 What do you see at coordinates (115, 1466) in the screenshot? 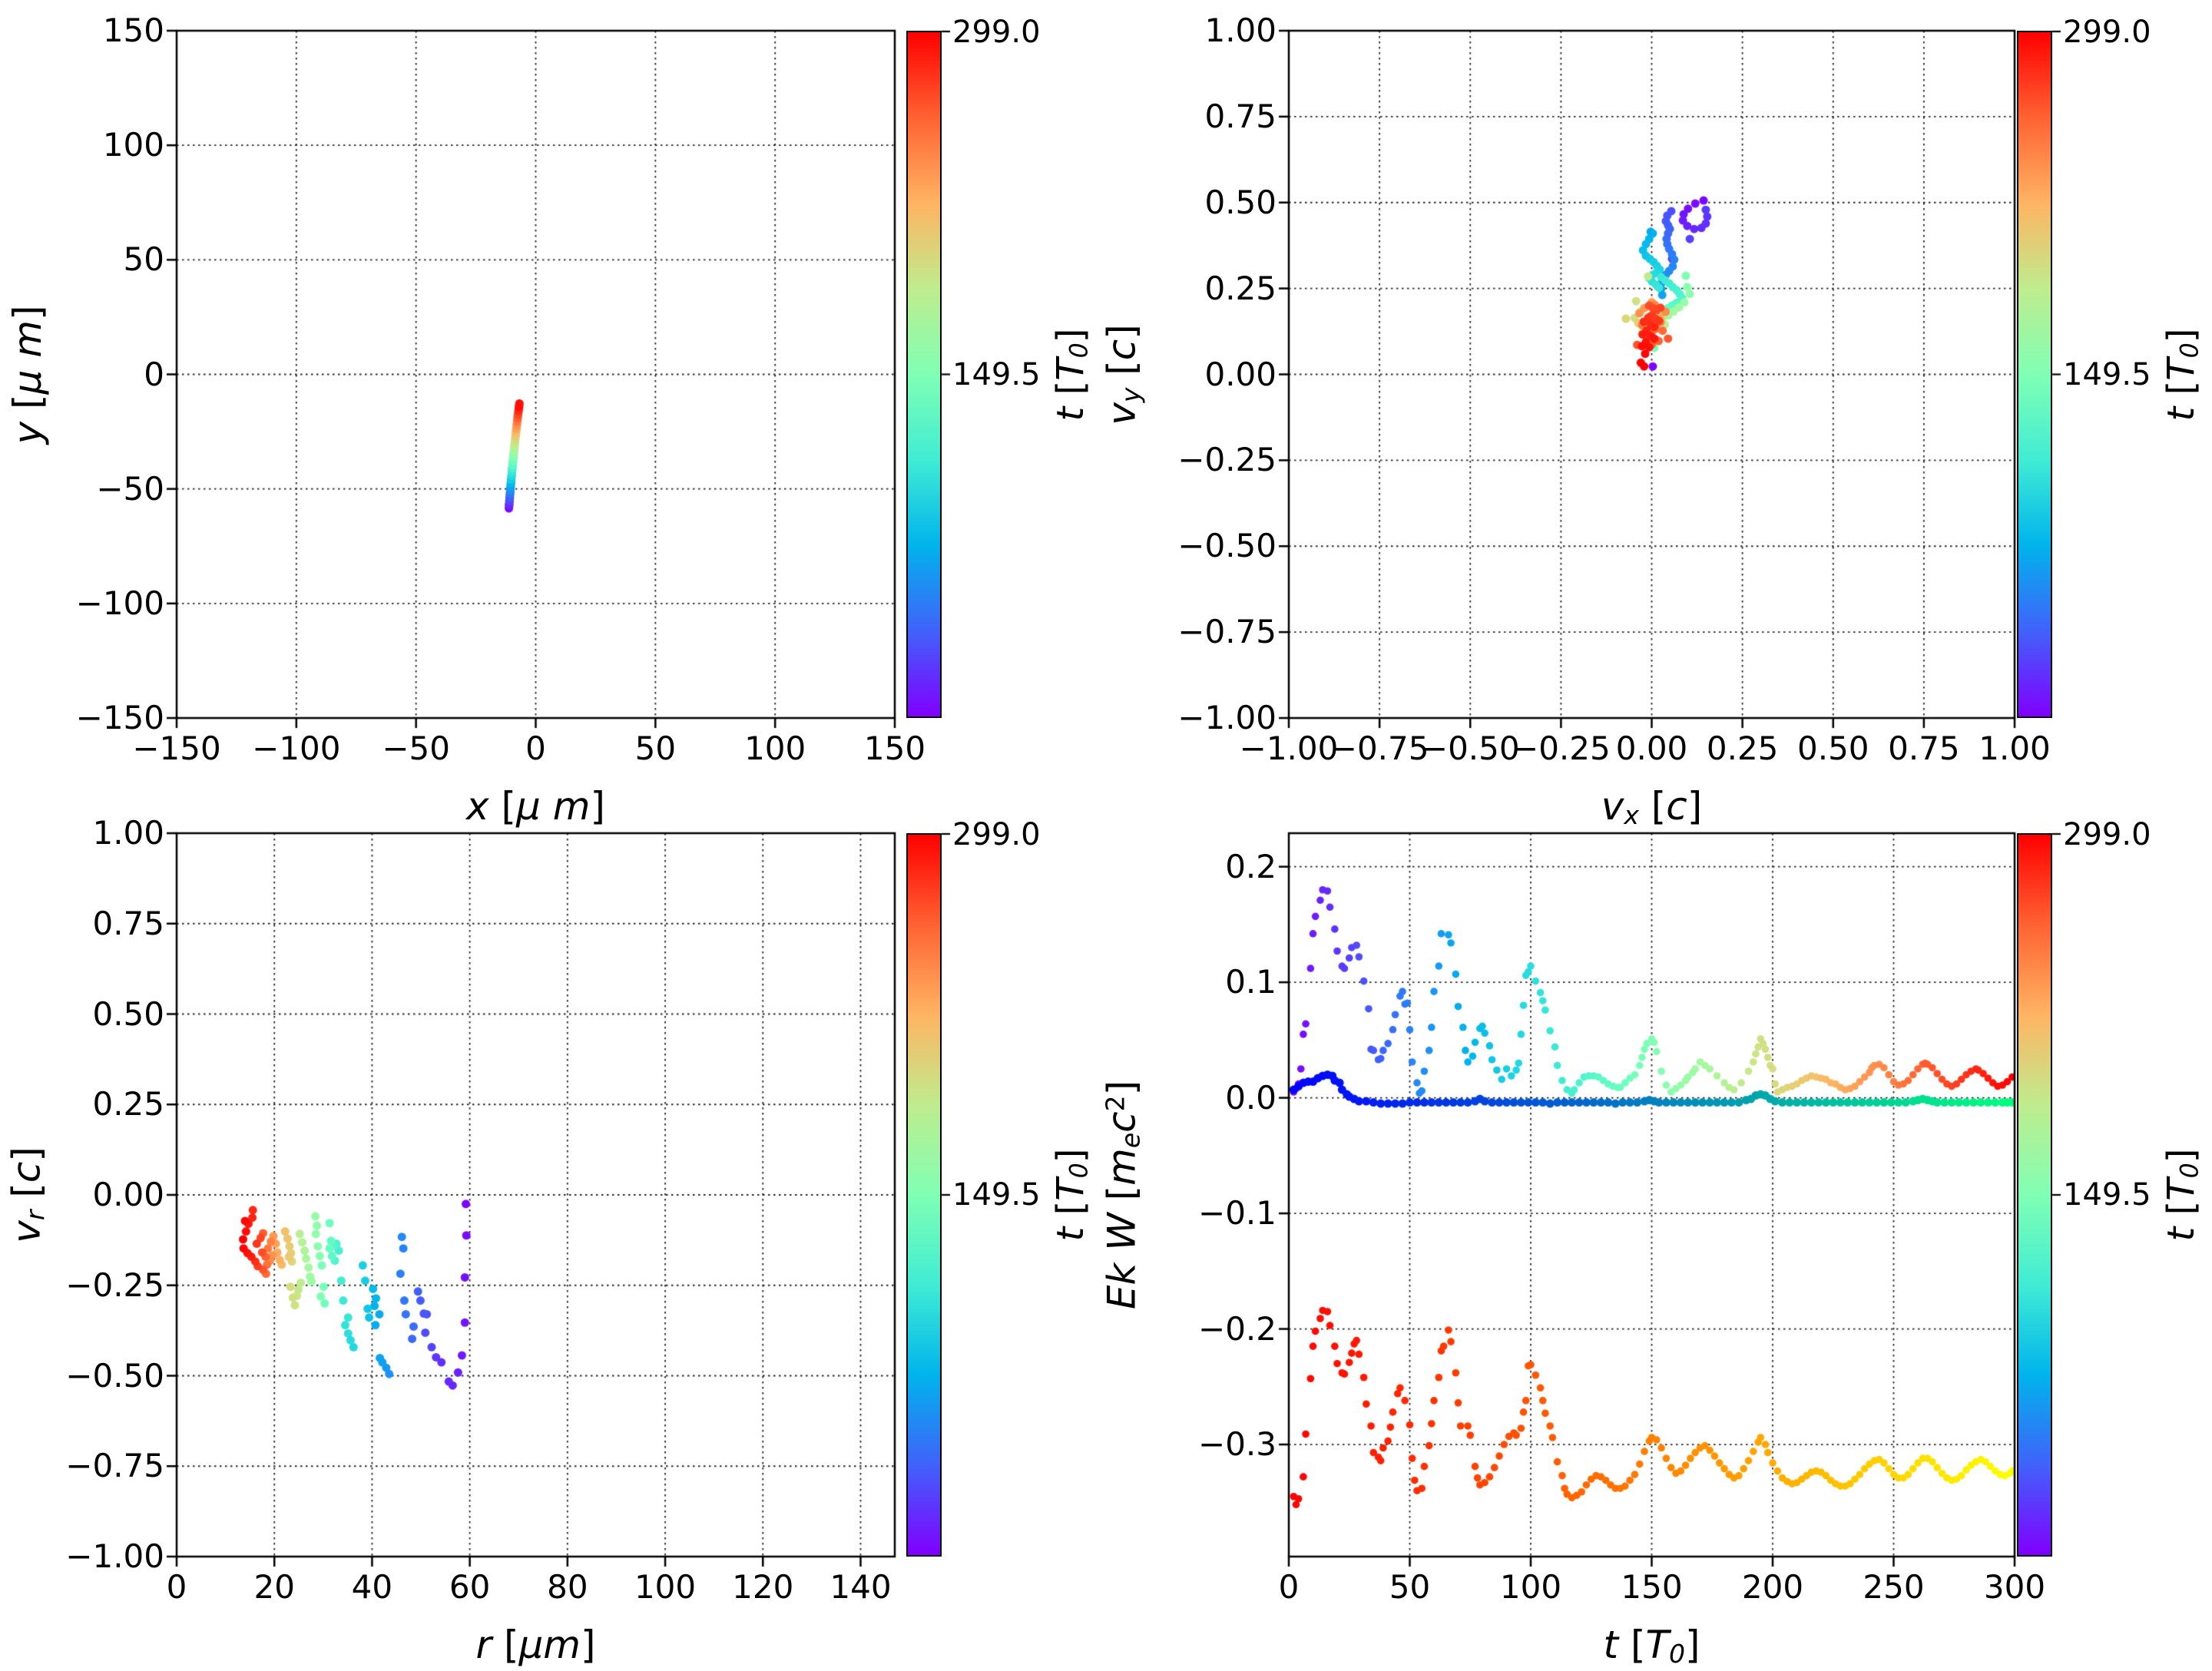
I see `rvr-y-tick-label: −0.75` at bounding box center [115, 1466].